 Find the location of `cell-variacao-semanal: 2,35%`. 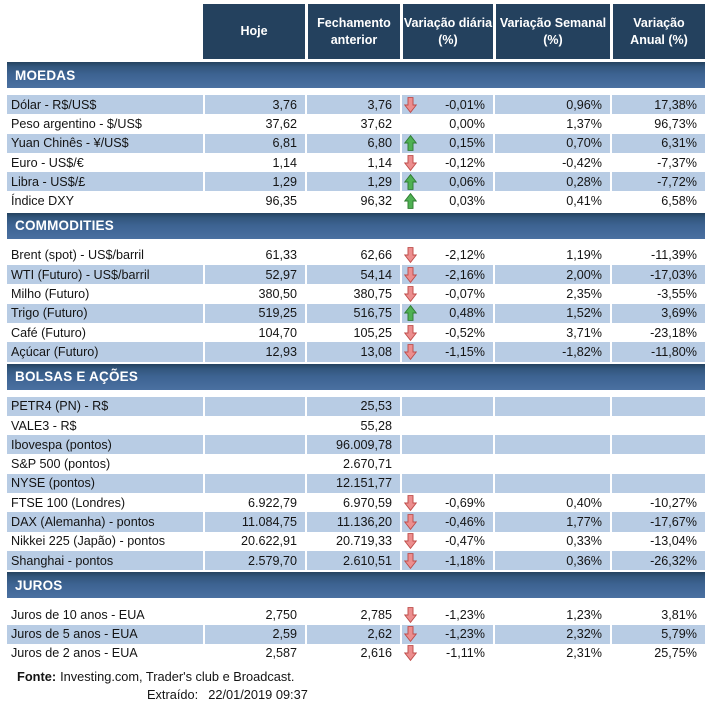

cell-variacao-semanal: 2,35% is located at coordinates (551, 294).